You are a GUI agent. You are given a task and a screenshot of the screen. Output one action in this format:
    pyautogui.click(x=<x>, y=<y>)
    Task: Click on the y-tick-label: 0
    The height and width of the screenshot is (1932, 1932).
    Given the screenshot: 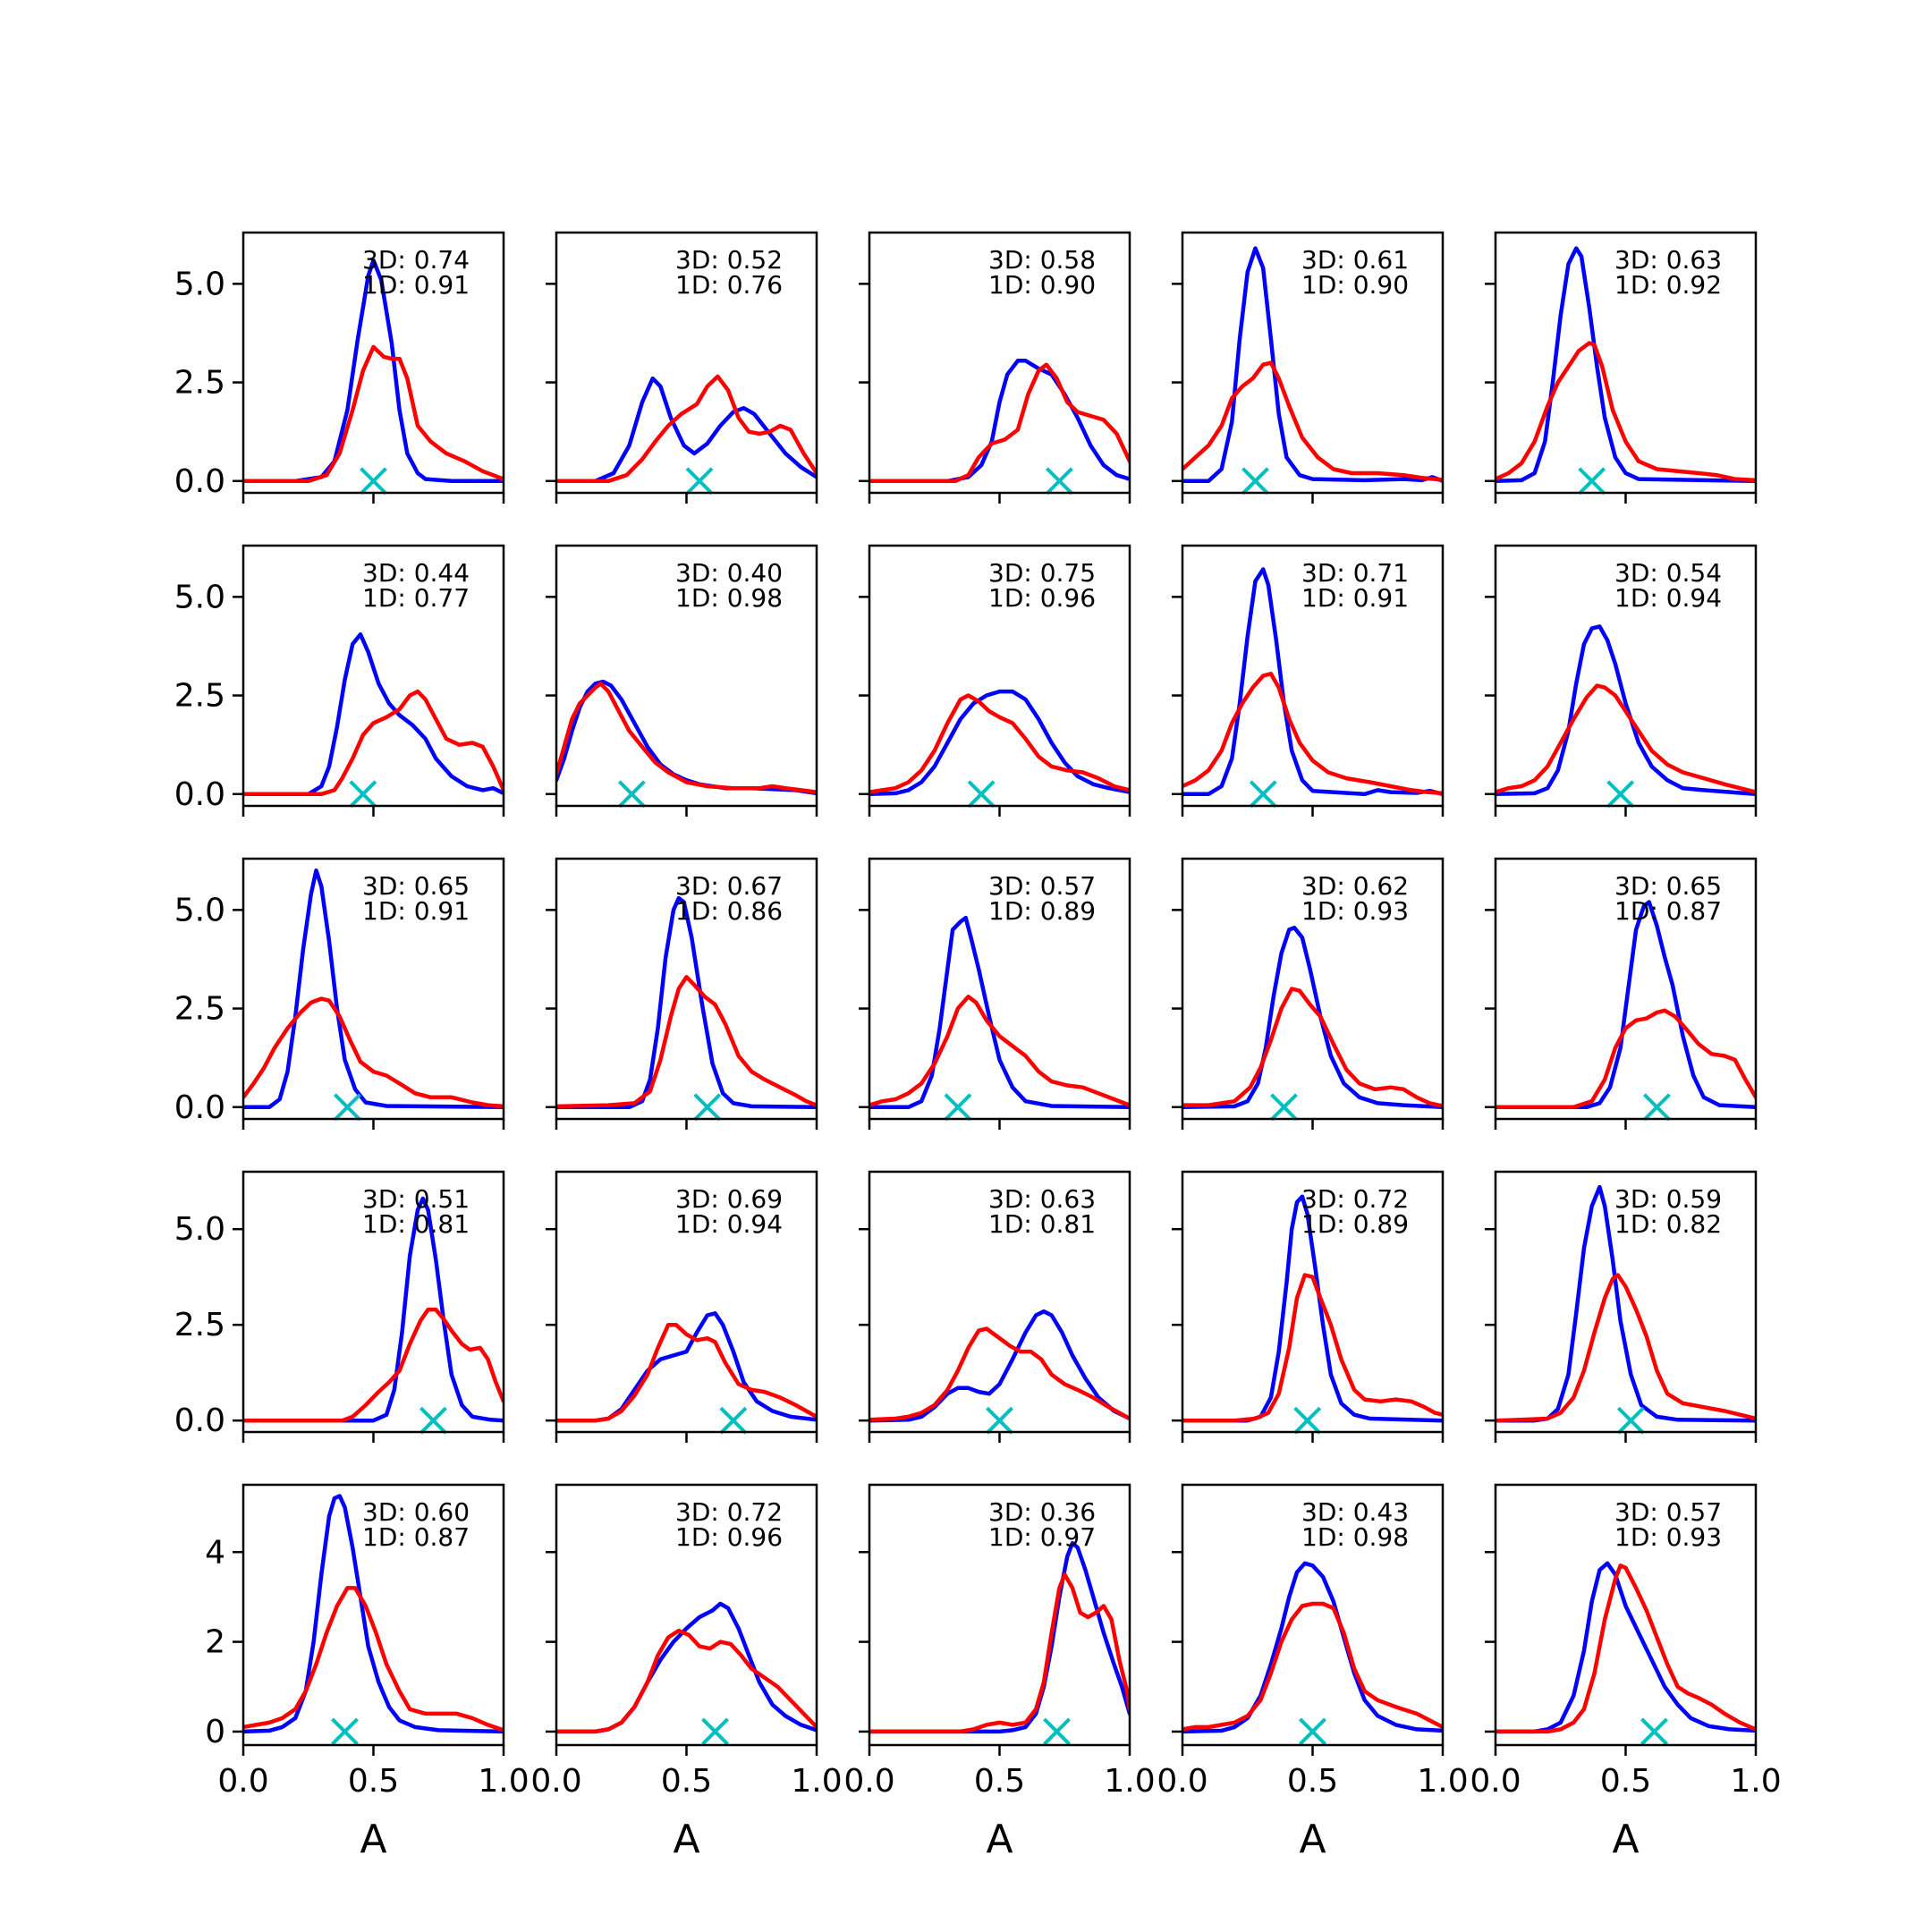 What is the action you would take?
    pyautogui.click(x=215, y=1732)
    